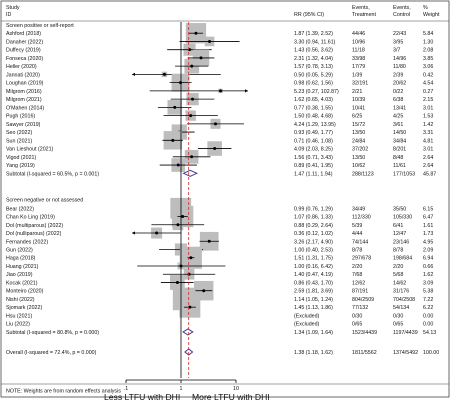 The image size is (450, 403). What do you see at coordinates (19, 316) in the screenshot?
I see `study-label: Hsu (2021)` at bounding box center [19, 316].